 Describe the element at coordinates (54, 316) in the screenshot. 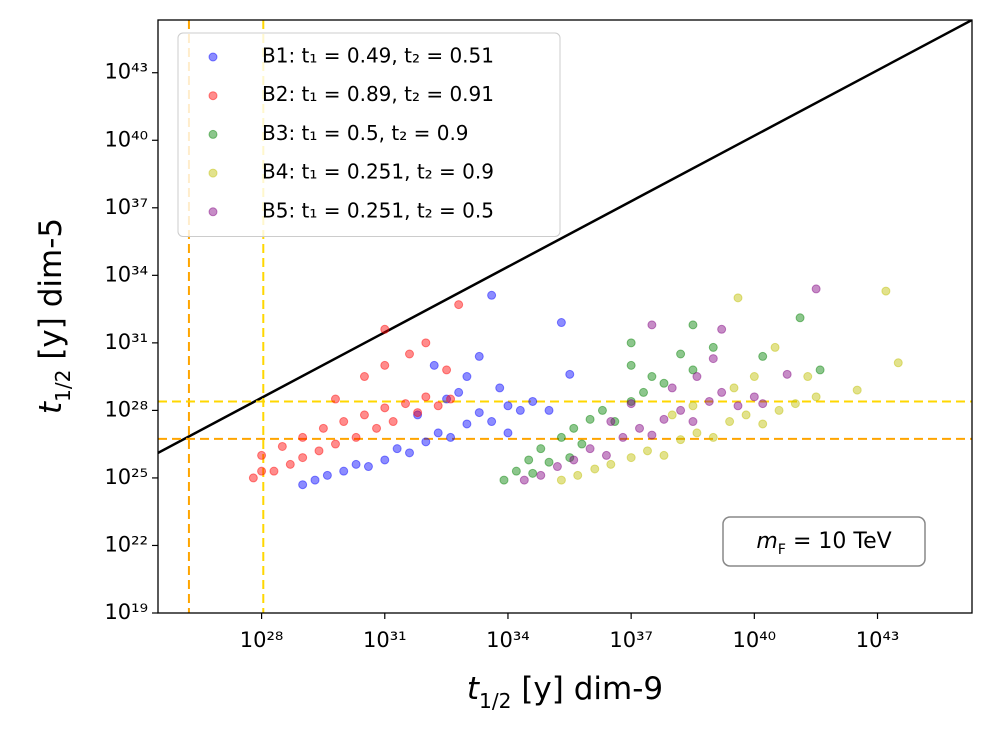

I see `y-axis-label: t1/2 [y] dim-5` at that location.